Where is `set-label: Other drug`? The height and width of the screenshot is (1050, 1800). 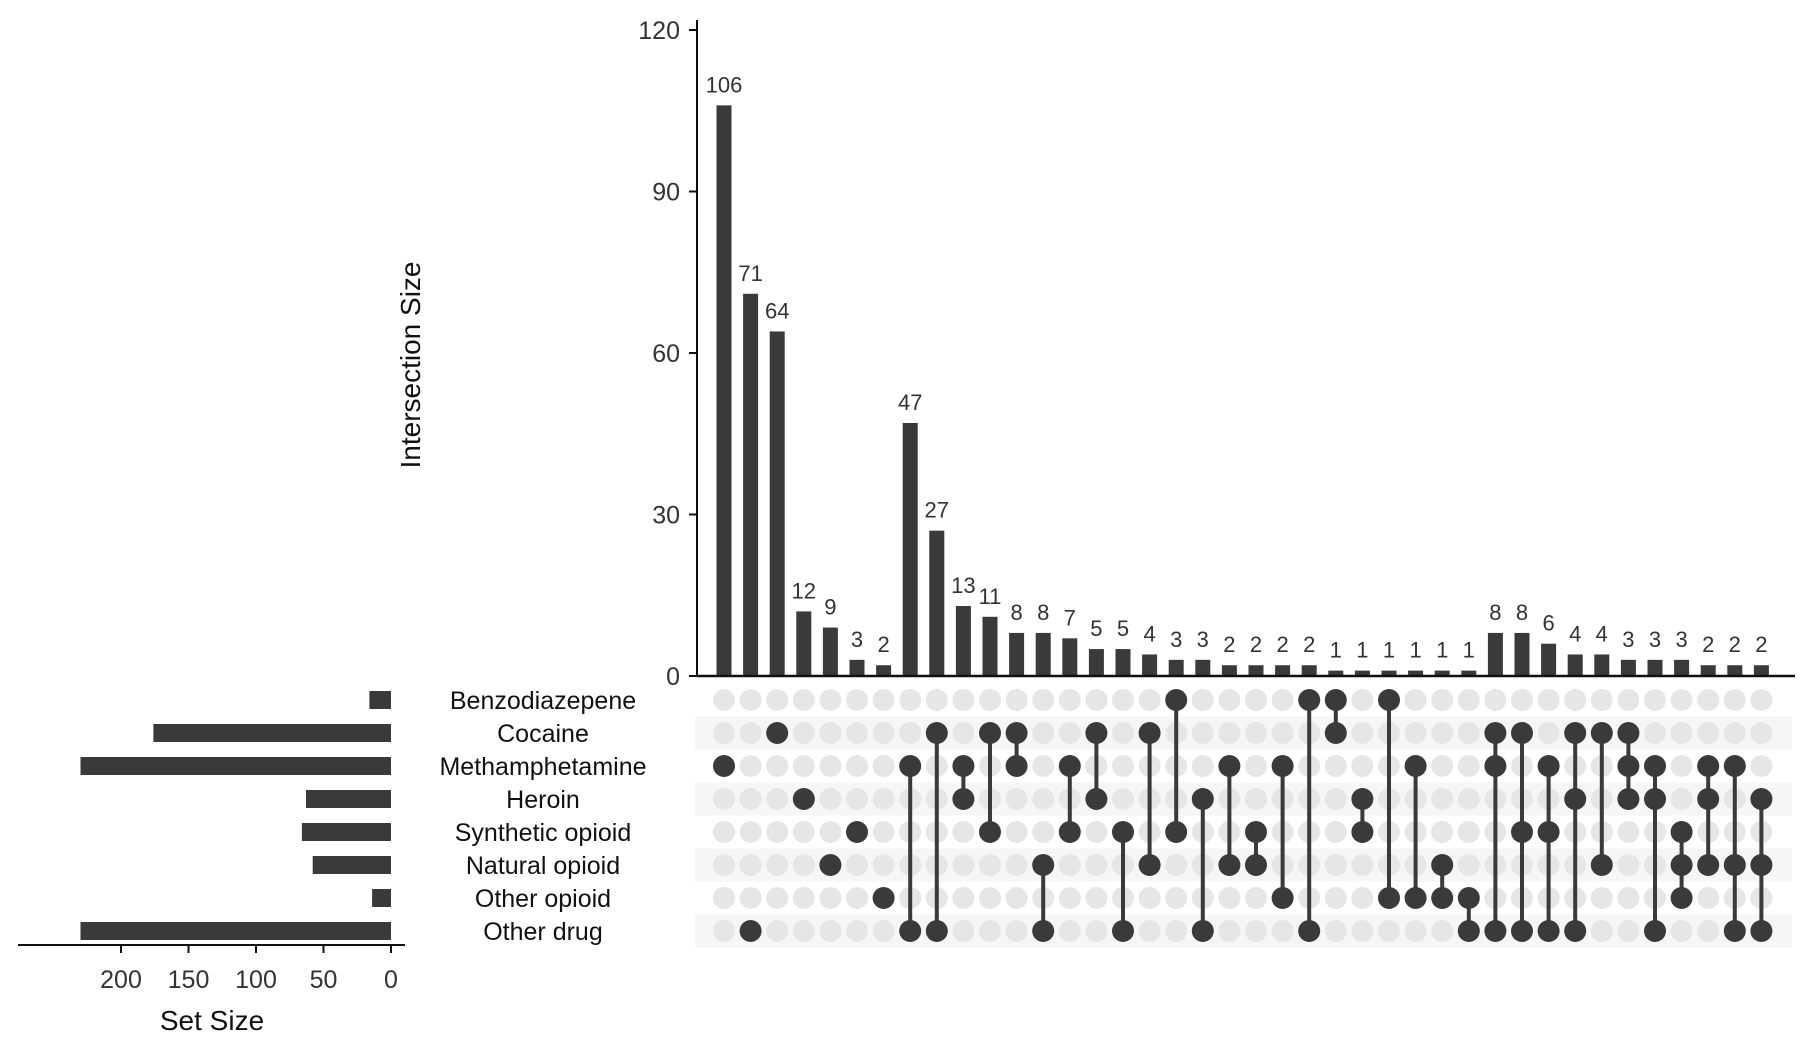
set-label: Other drug is located at coordinates (543, 932).